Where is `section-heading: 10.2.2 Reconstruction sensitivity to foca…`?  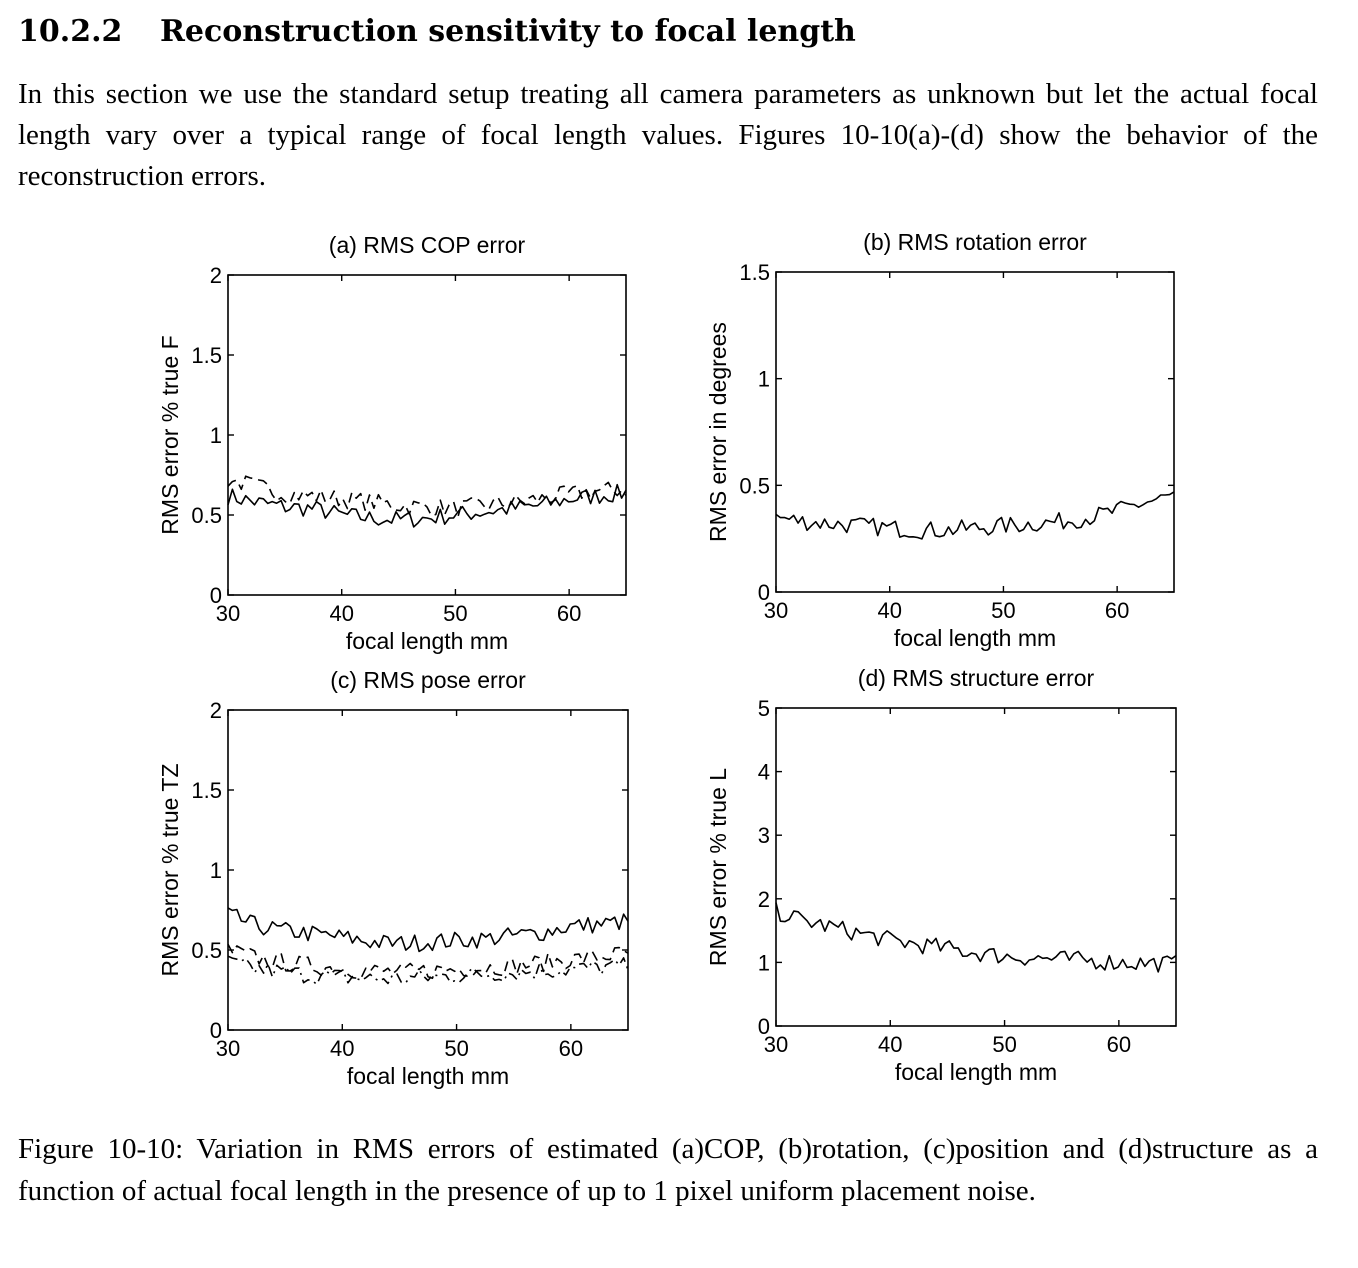
section-heading: 10.2.2 Reconstruction sensitivity to foca… is located at coordinates (678, 32).